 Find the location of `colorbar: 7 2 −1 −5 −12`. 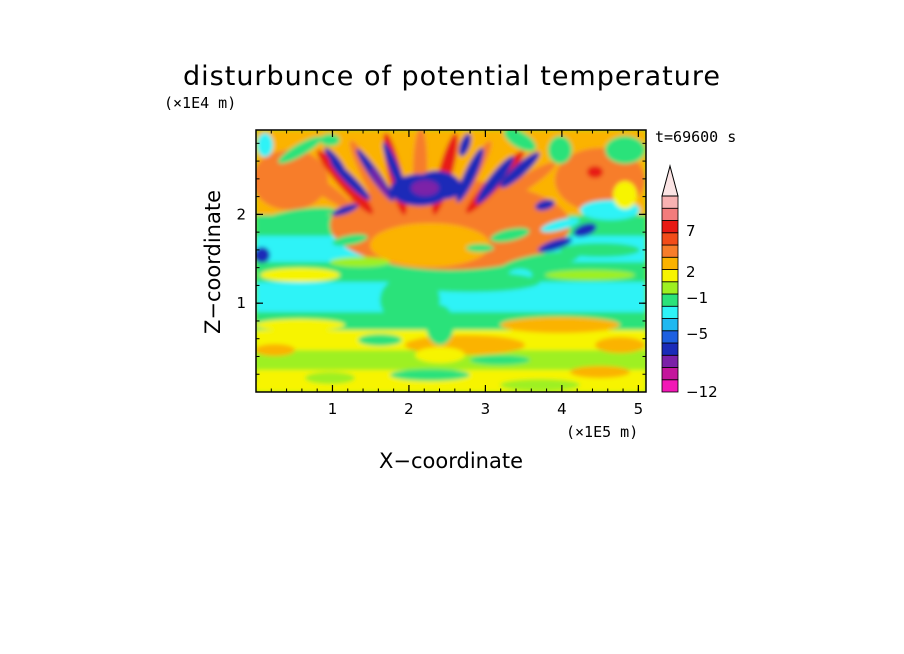

colorbar: 7 2 −1 −5 −12 is located at coordinates (689, 282).